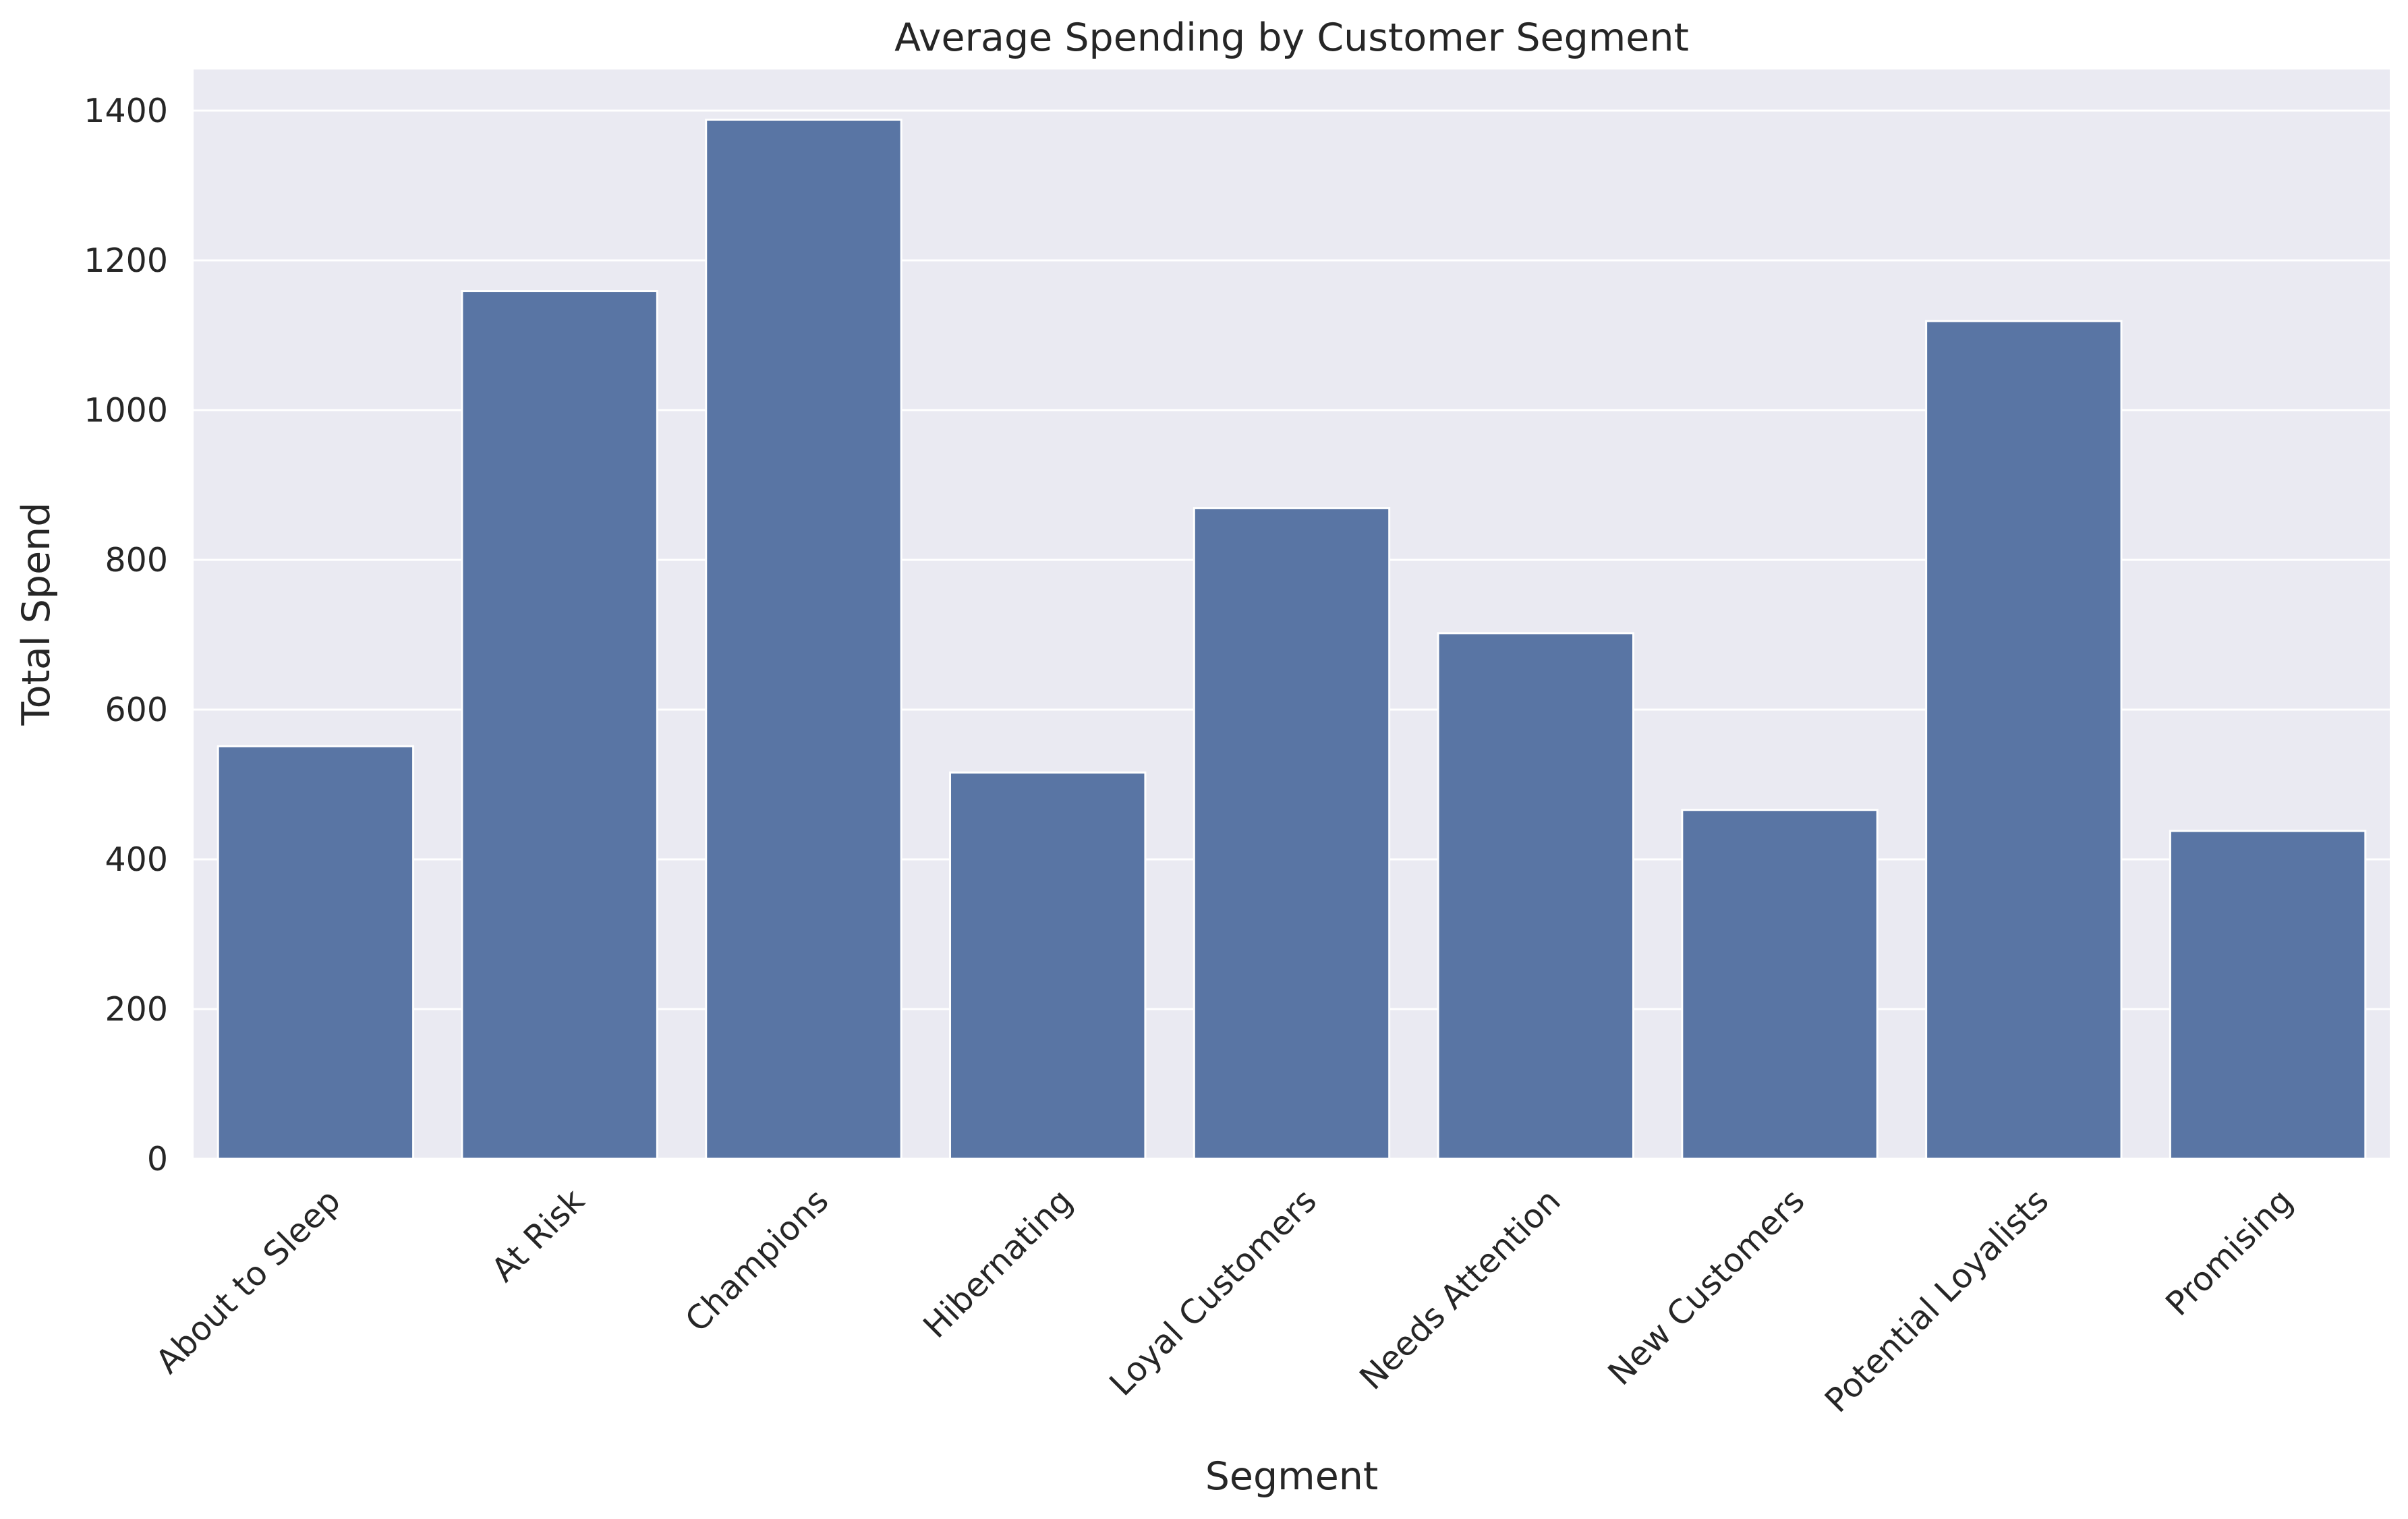 This screenshot has height=1519, width=2408. I want to click on y-tick-label: 200, so click(136, 1009).